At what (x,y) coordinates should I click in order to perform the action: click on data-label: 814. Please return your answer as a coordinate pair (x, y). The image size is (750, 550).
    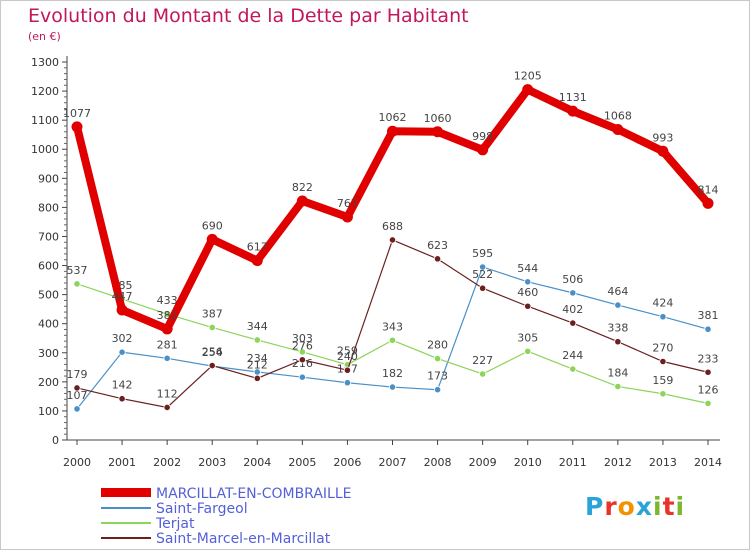
    Looking at the image, I should click on (708, 189).